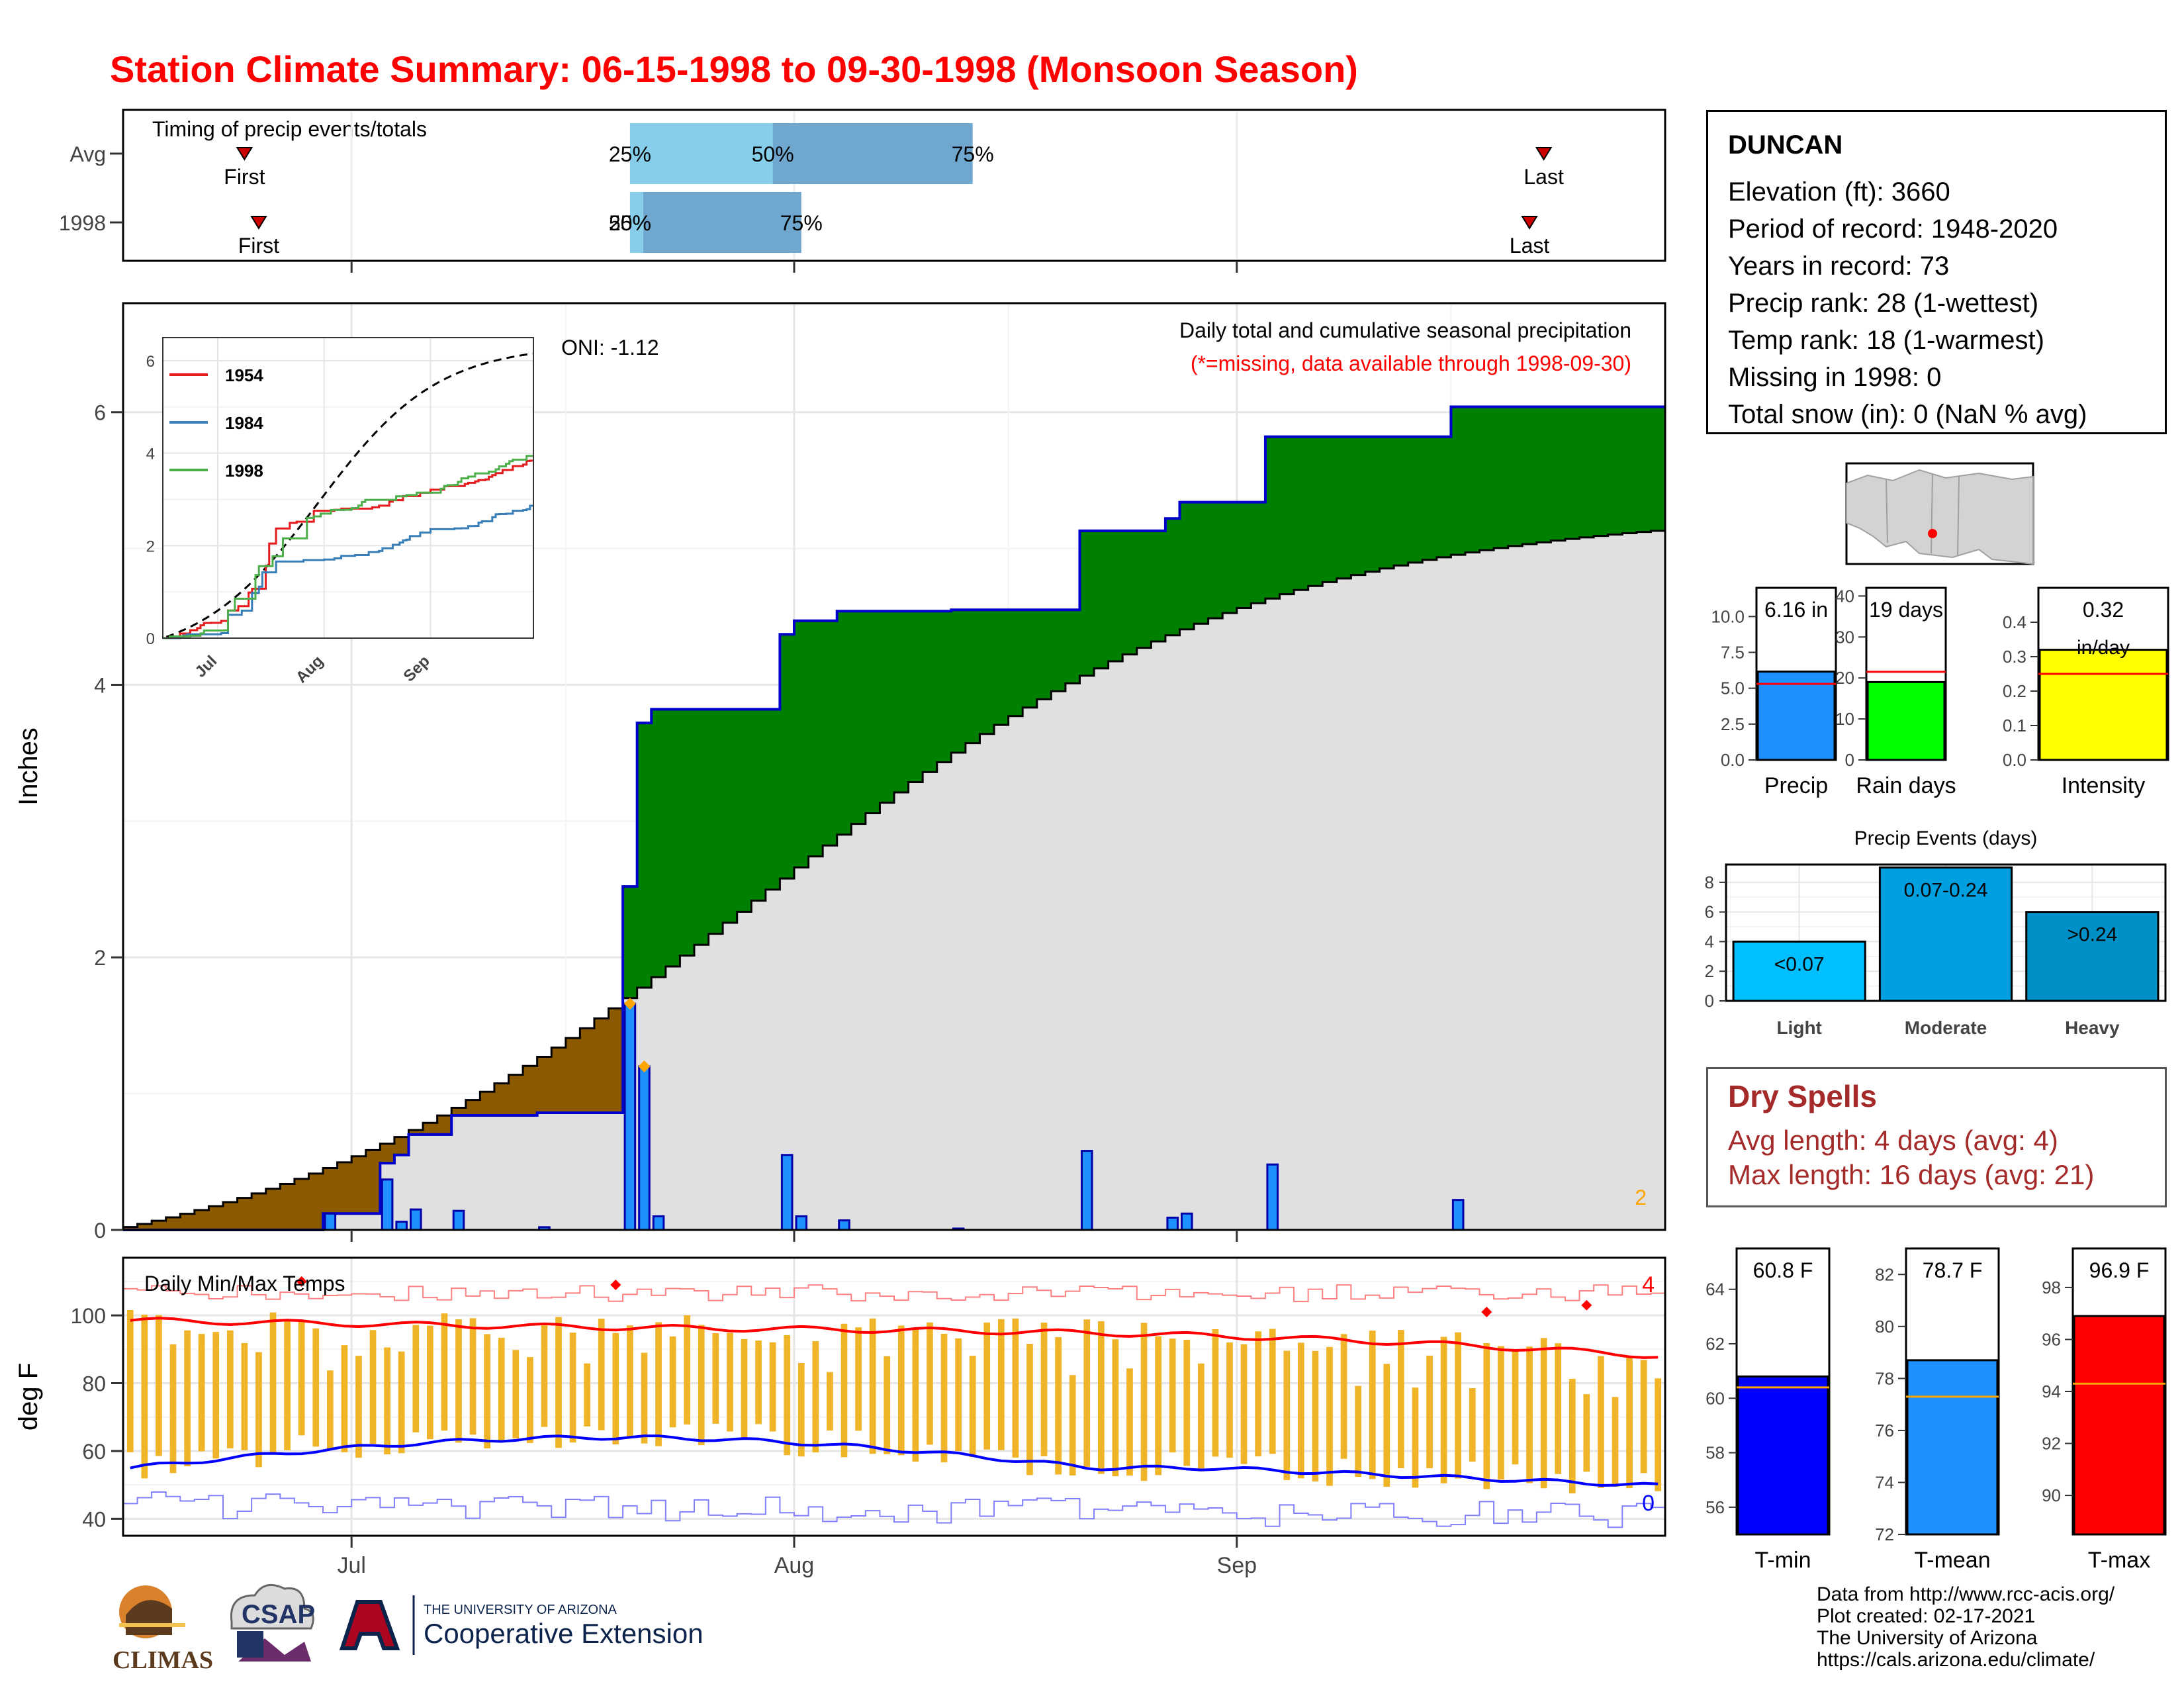  Describe the element at coordinates (163, 1660) in the screenshot. I see `svg-text: CLIMAS` at that location.